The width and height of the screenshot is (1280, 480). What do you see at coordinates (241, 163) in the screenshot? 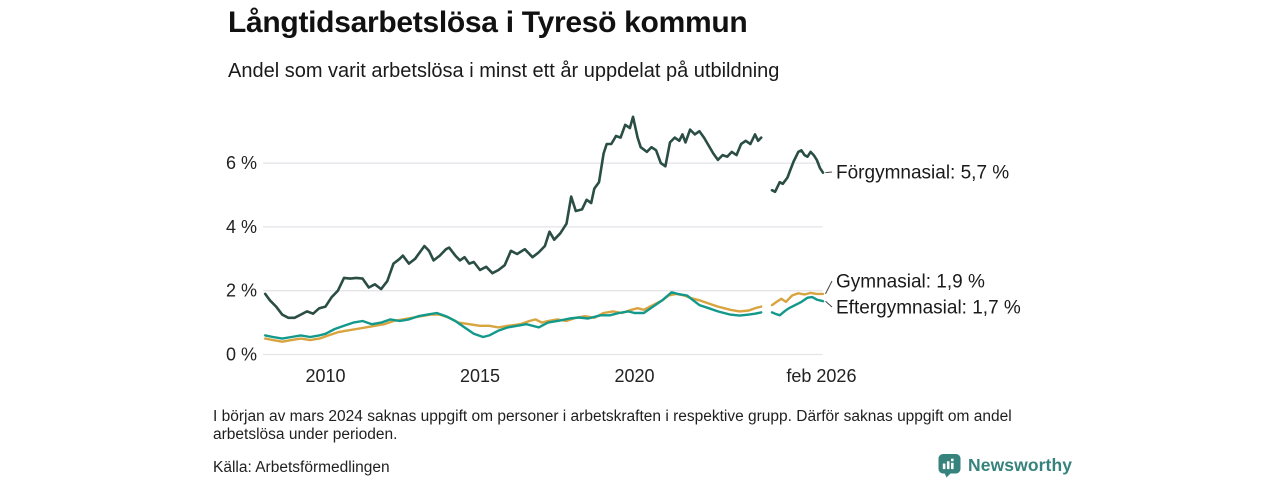
I see `y-axis-label: 6 %` at bounding box center [241, 163].